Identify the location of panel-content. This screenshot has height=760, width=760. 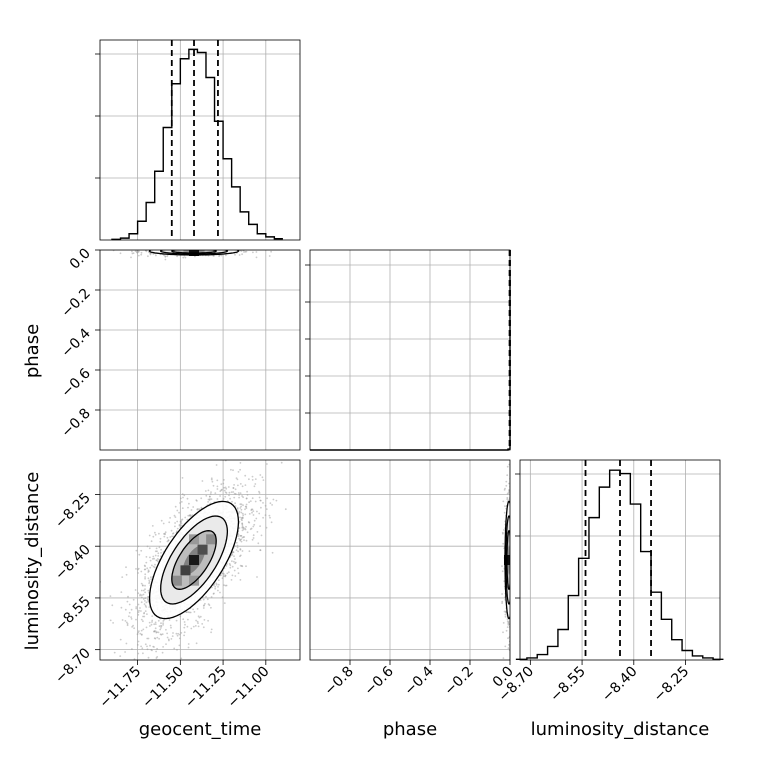
(413, 560).